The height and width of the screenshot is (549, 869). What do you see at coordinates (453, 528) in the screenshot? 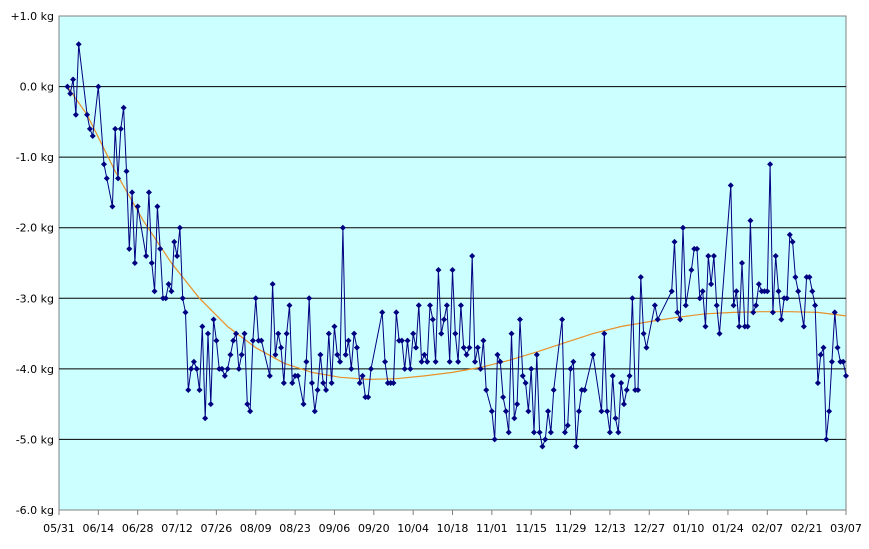
I see `x-tick-label: 10/18` at bounding box center [453, 528].